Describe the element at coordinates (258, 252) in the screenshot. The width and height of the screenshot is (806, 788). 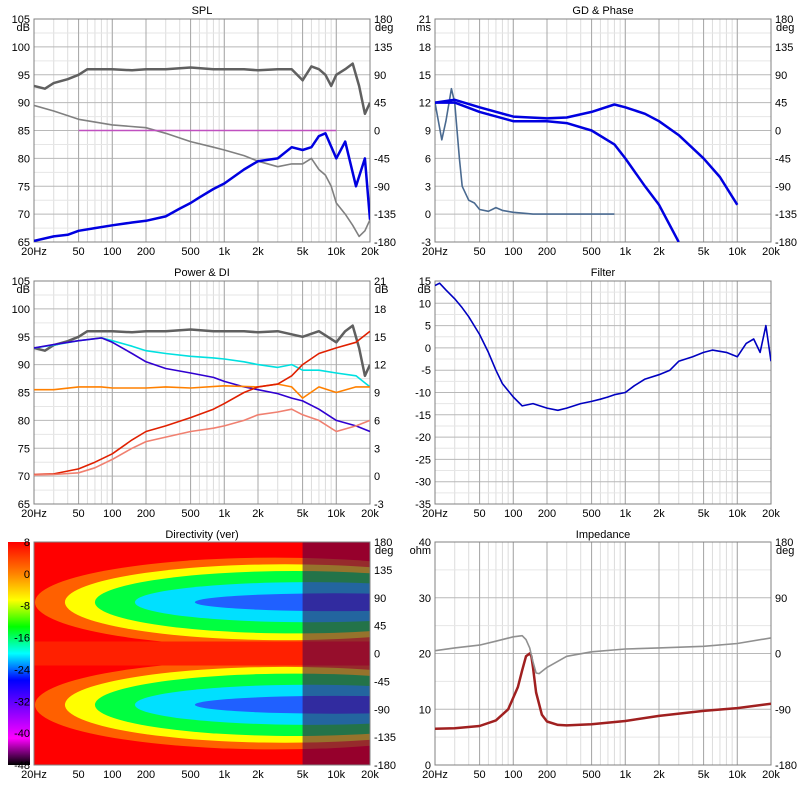
I see `spl-x-tick-label: 2k` at that location.